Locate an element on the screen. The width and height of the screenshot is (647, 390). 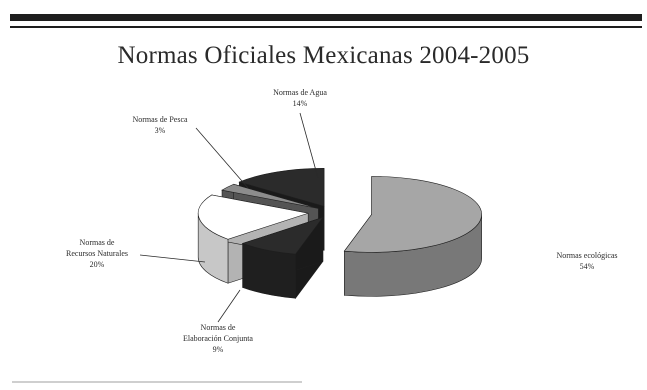
slice-value-4: 14% is located at coordinates (300, 103).